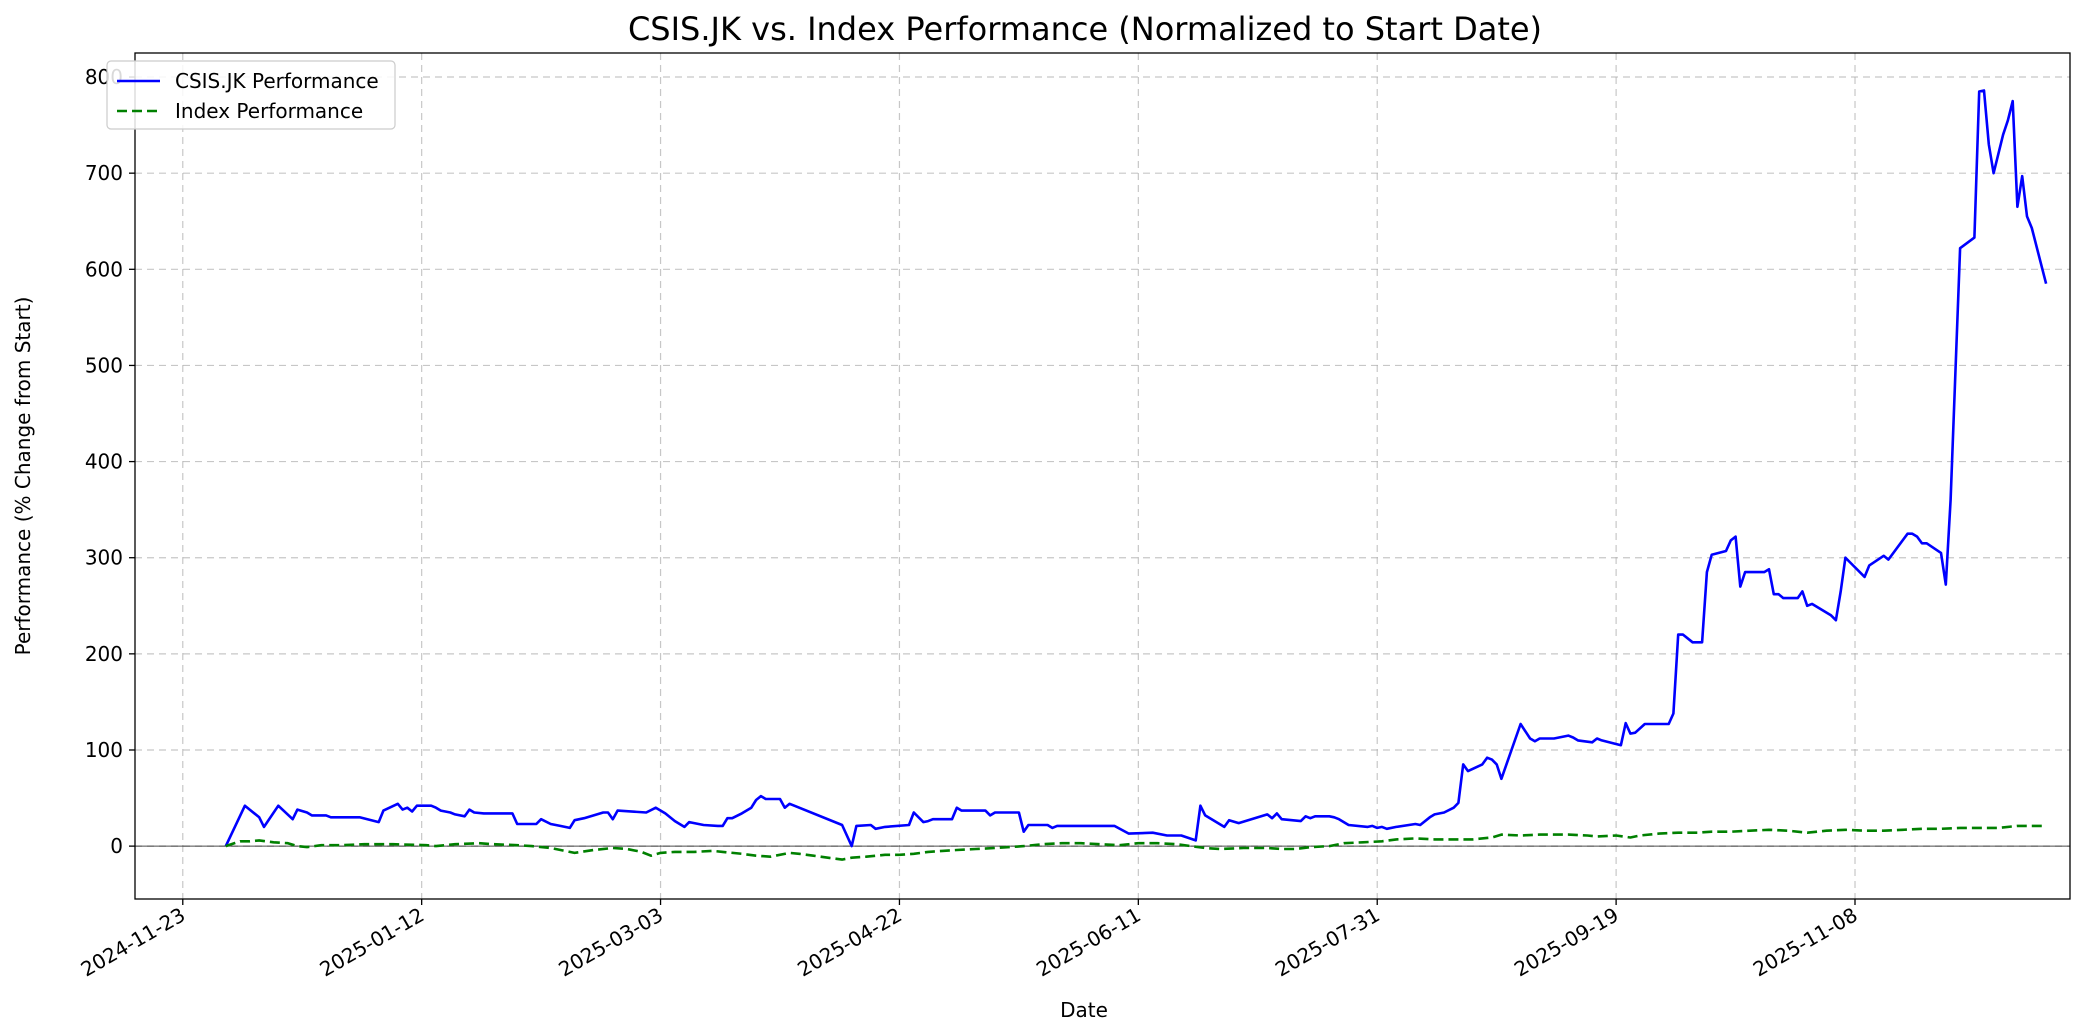  Describe the element at coordinates (269, 111) in the screenshot. I see `legend-label-index: Index Performance` at that location.